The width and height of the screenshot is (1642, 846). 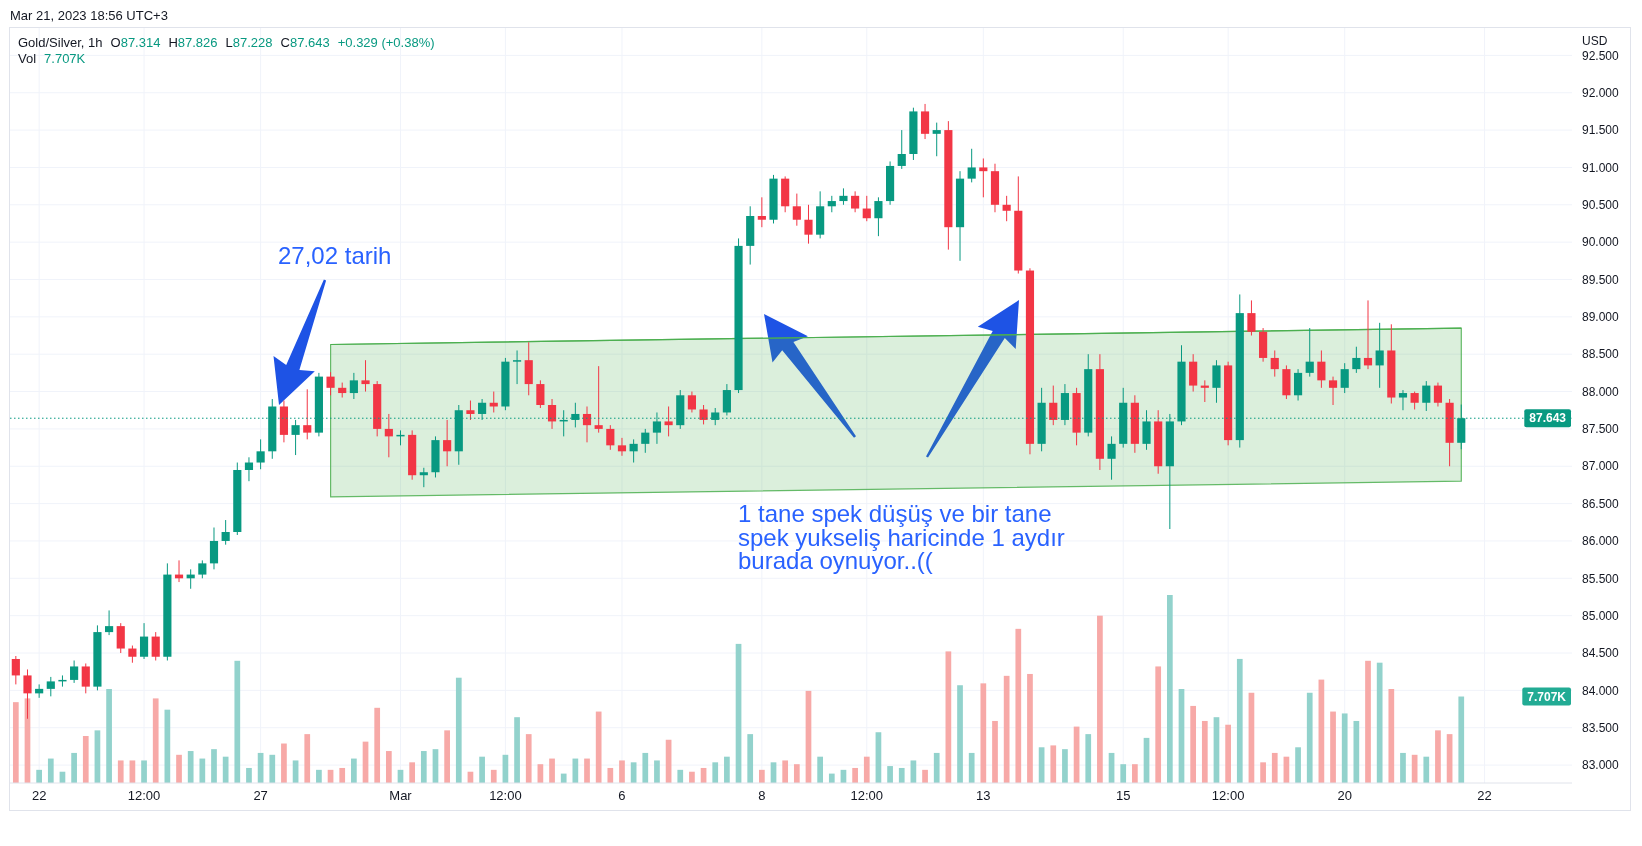 What do you see at coordinates (1601, 615) in the screenshot?
I see `y-tick-label: 85.000` at bounding box center [1601, 615].